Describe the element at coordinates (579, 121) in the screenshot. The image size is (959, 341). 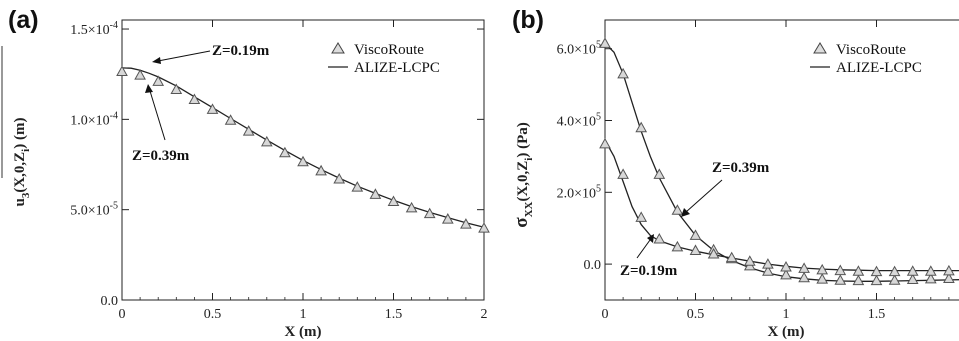
I see `y-tick-label: 4.0×10⁵` at that location.